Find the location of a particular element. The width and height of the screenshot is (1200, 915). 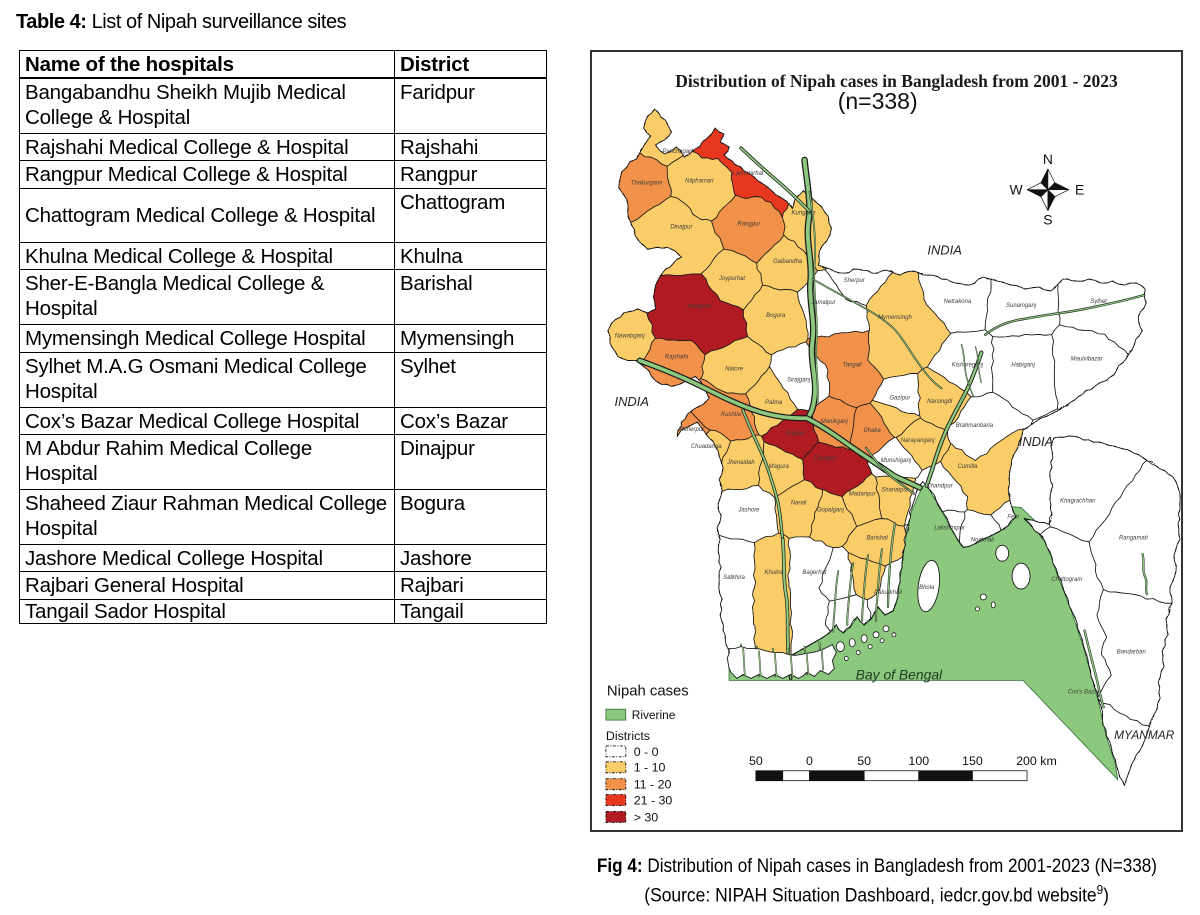

svg-text: Madaripur is located at coordinates (863, 495).